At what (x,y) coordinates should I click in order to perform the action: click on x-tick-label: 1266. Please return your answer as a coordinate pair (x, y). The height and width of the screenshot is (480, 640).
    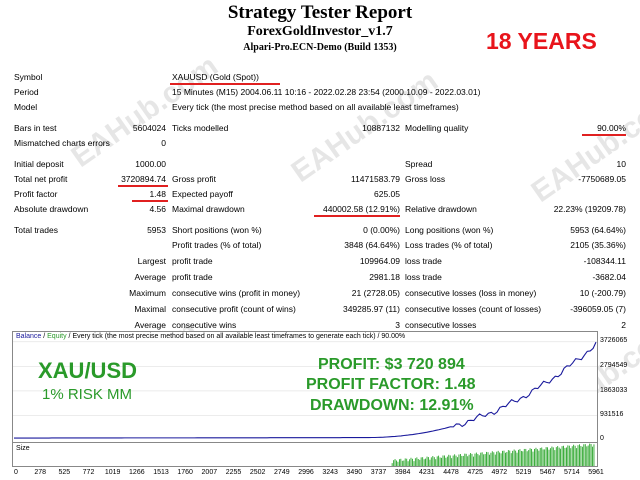
    Looking at the image, I should click on (137, 472).